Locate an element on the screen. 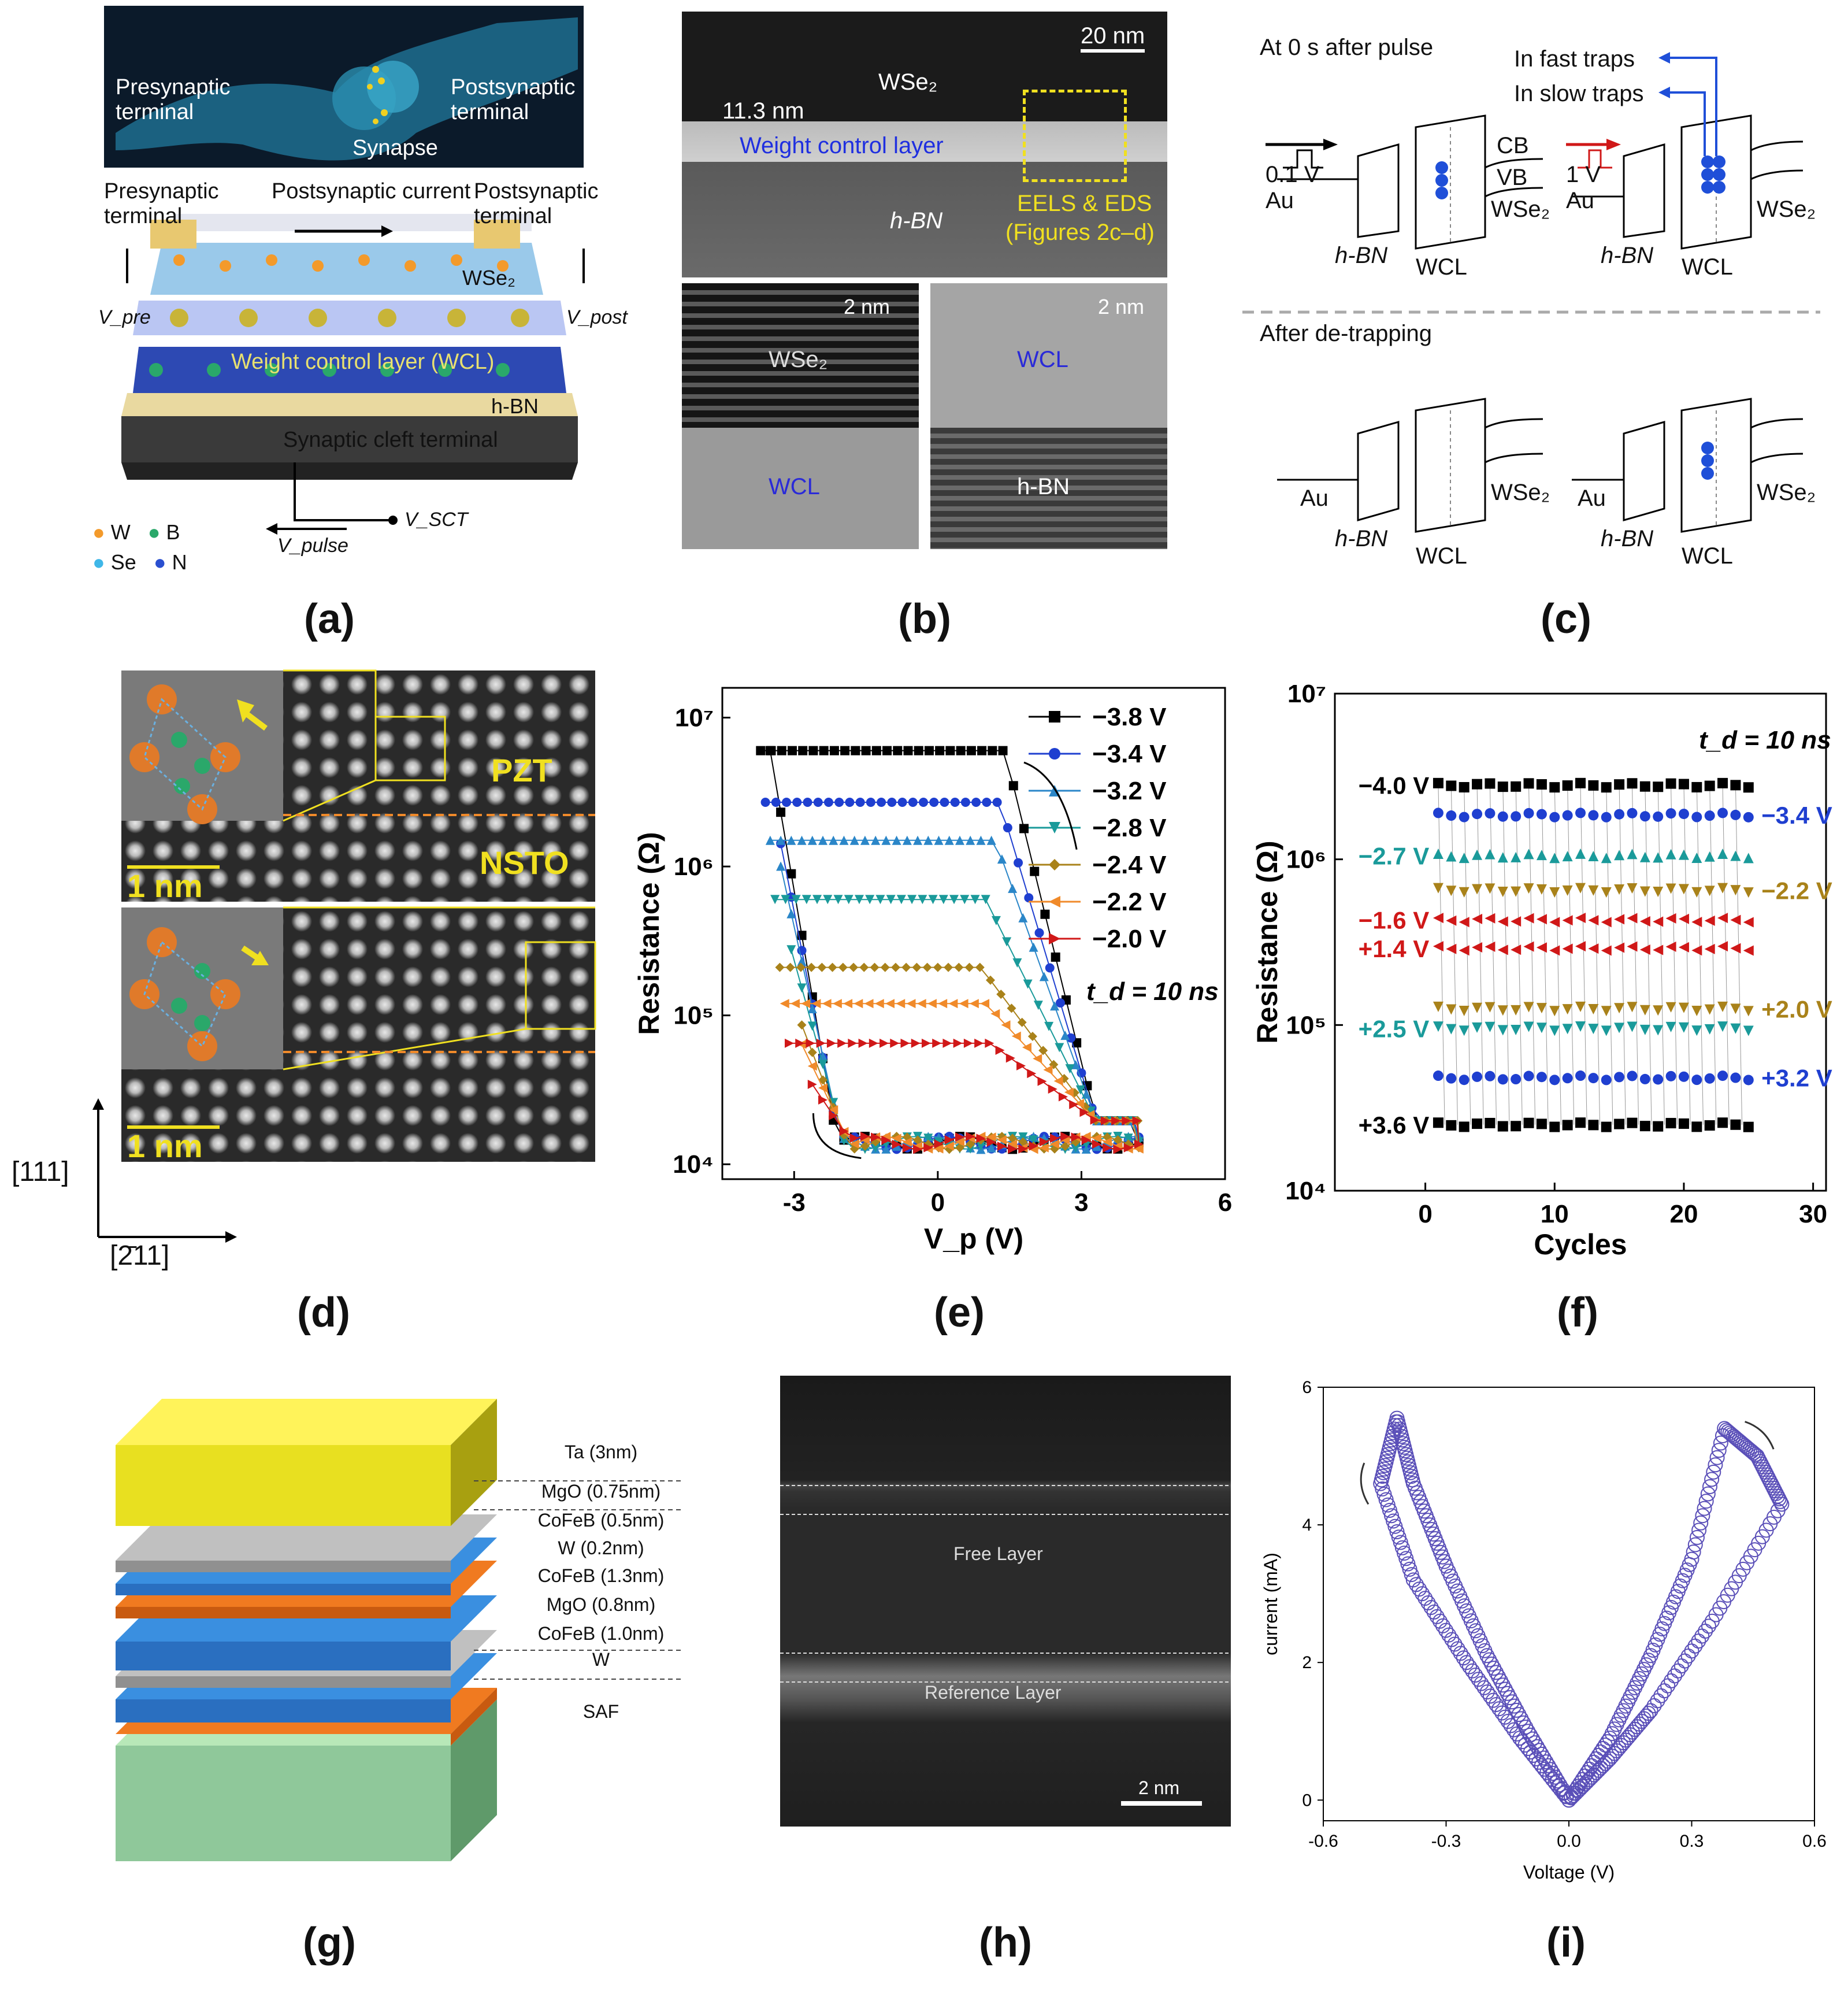 The height and width of the screenshot is (1993, 1848). y-axis-label: Resistance (Ω) is located at coordinates (1267, 941).